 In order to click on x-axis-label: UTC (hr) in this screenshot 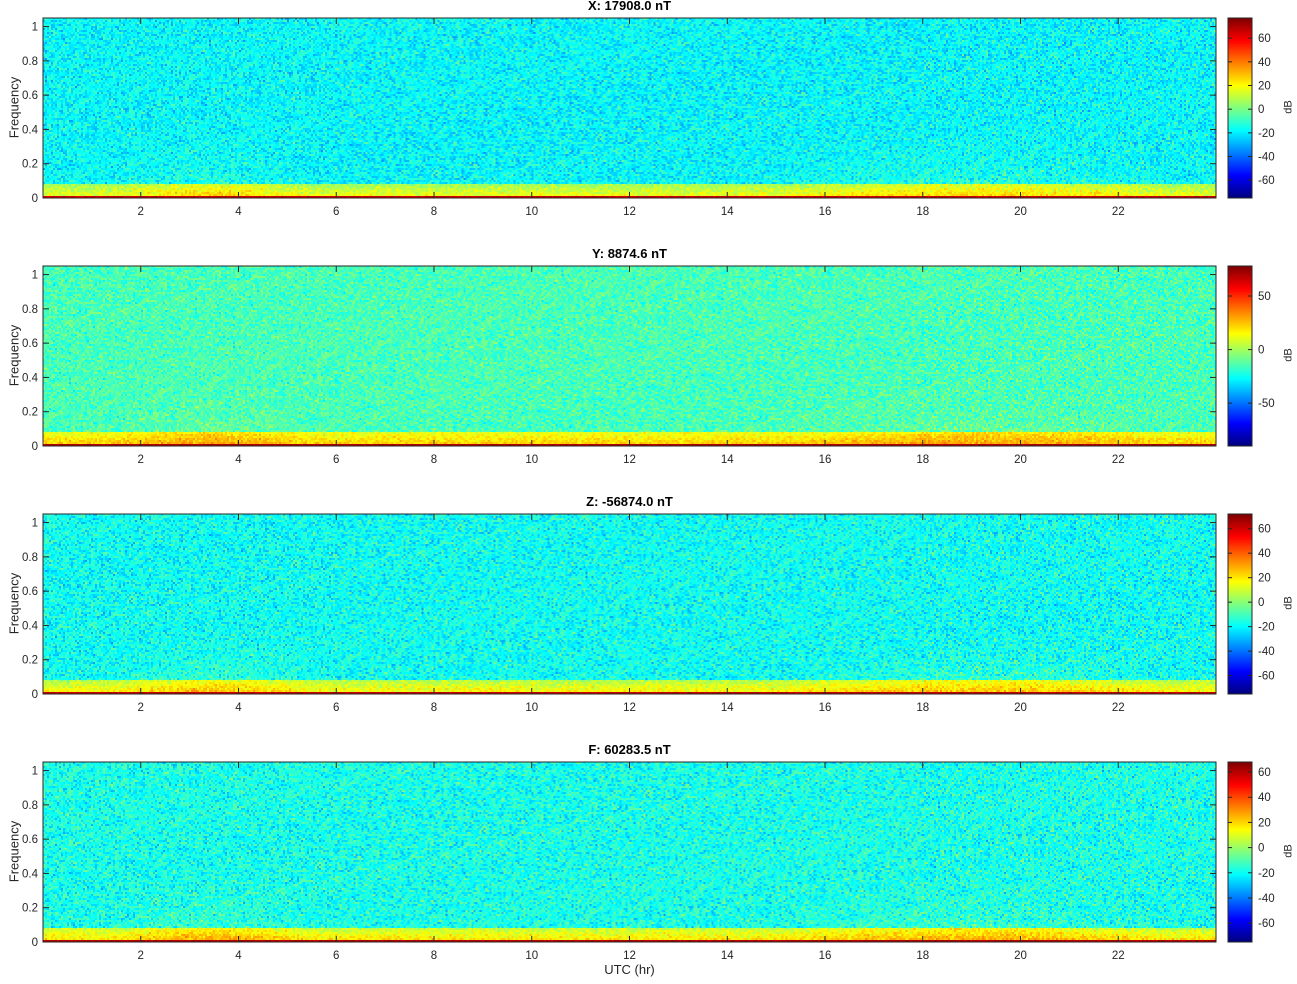, I will do `click(629, 969)`.